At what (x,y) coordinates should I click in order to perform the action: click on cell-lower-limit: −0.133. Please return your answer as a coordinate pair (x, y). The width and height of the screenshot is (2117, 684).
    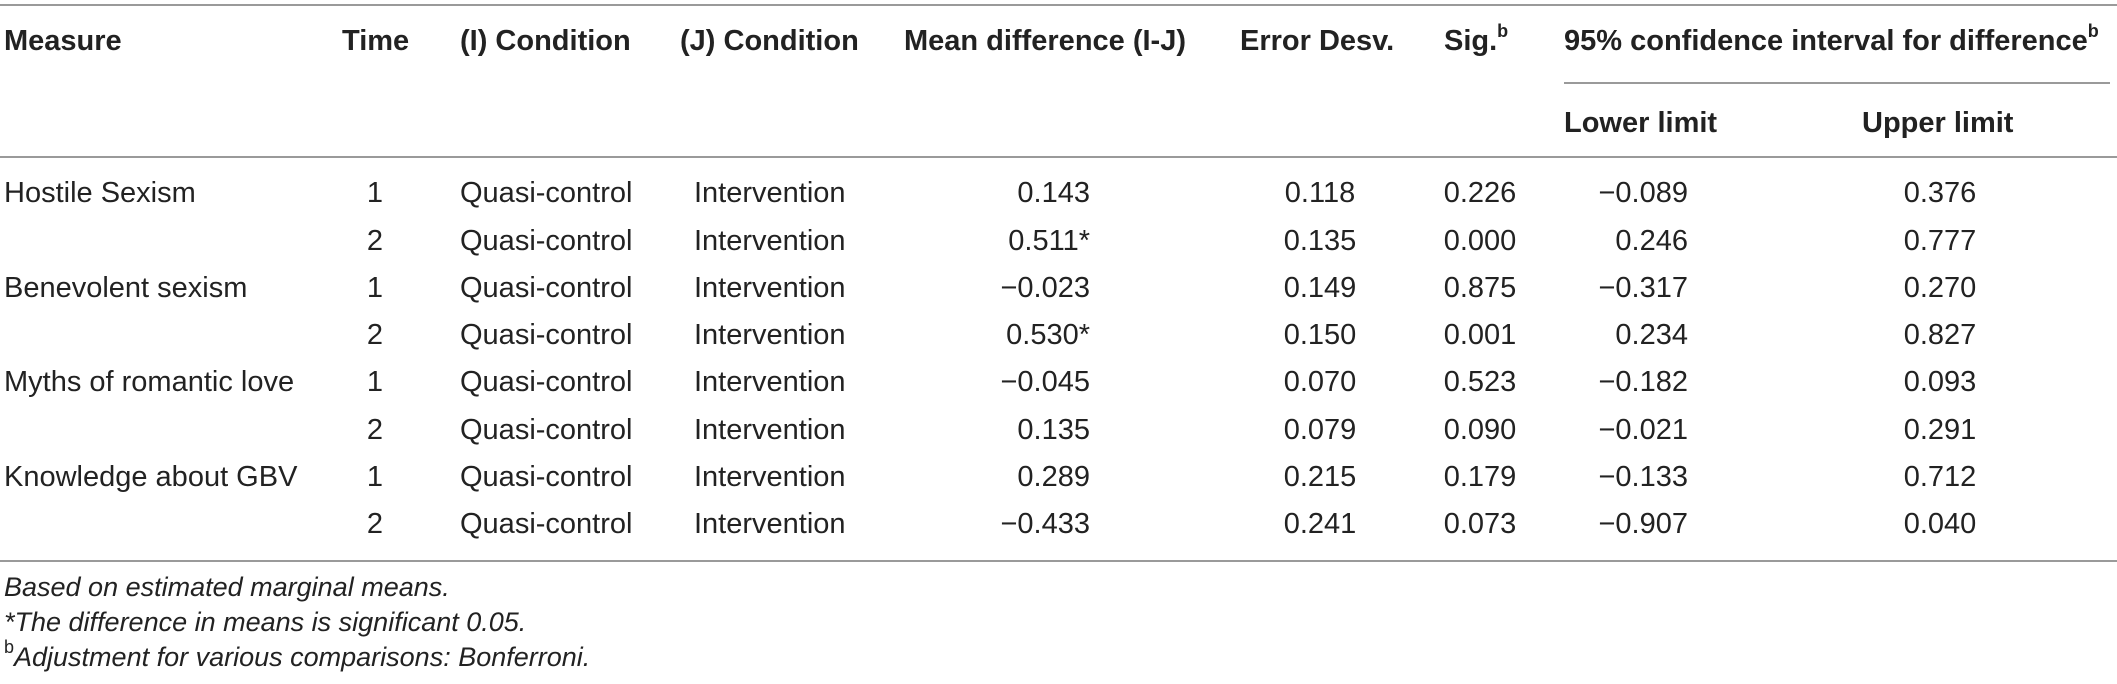
    Looking at the image, I should click on (1643, 477).